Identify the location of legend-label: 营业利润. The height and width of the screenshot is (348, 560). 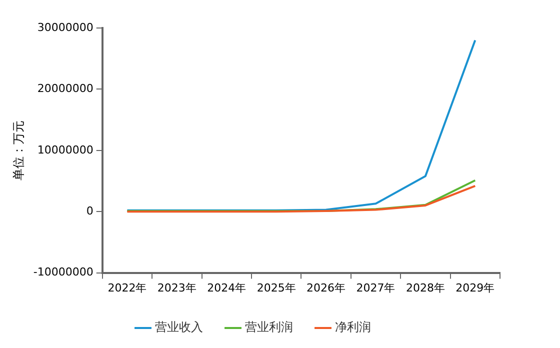
(269, 327).